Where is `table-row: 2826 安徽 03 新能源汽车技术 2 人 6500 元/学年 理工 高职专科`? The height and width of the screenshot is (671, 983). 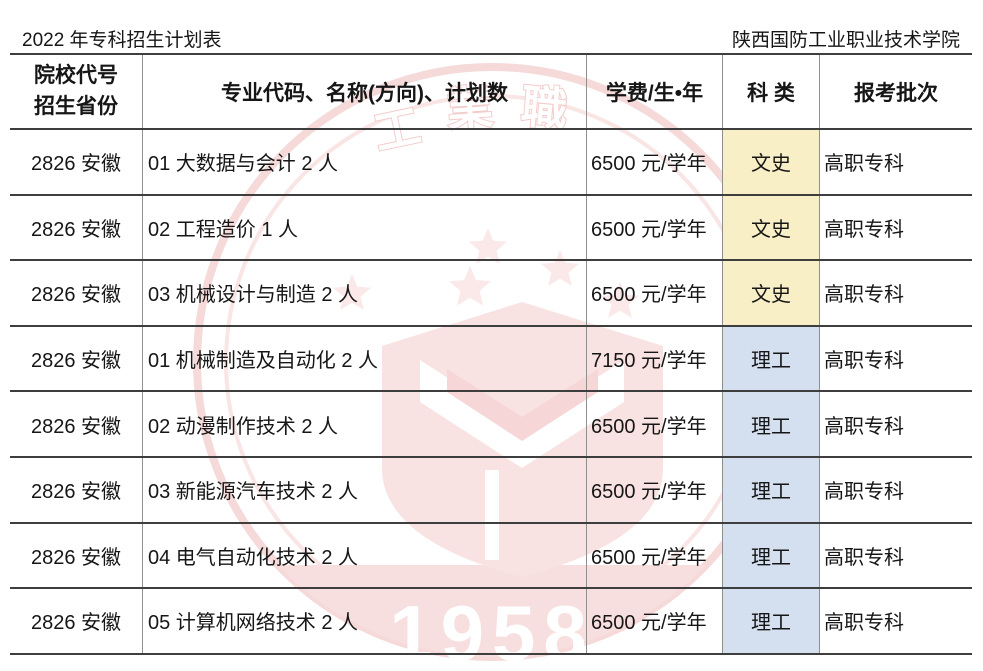 table-row: 2826 安徽 03 新能源汽车技术 2 人 6500 元/学年 理工 高职专科 is located at coordinates (491, 490).